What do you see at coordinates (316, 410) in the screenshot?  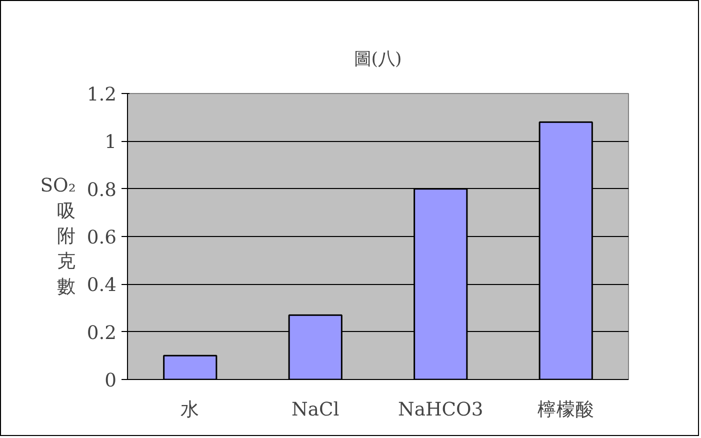 I see `x-tick-label: NaCl` at bounding box center [316, 410].